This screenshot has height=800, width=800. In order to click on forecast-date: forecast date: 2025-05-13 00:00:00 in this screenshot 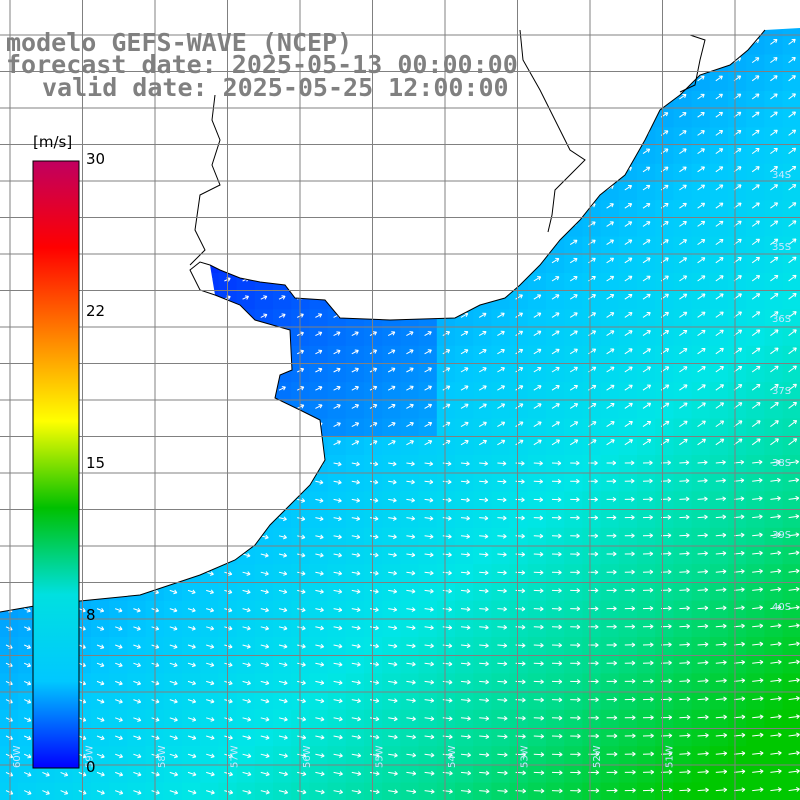, I will do `click(262, 64)`.